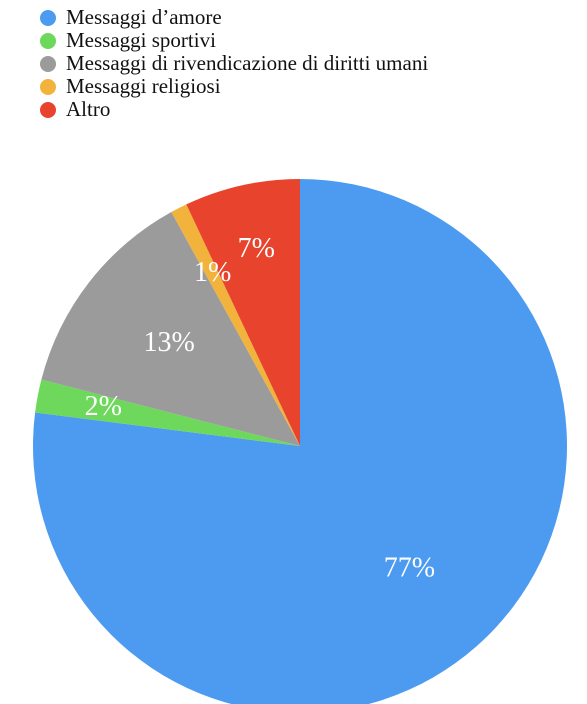  Describe the element at coordinates (143, 86) in the screenshot. I see `legend-label: Messaggi religiosi` at that location.